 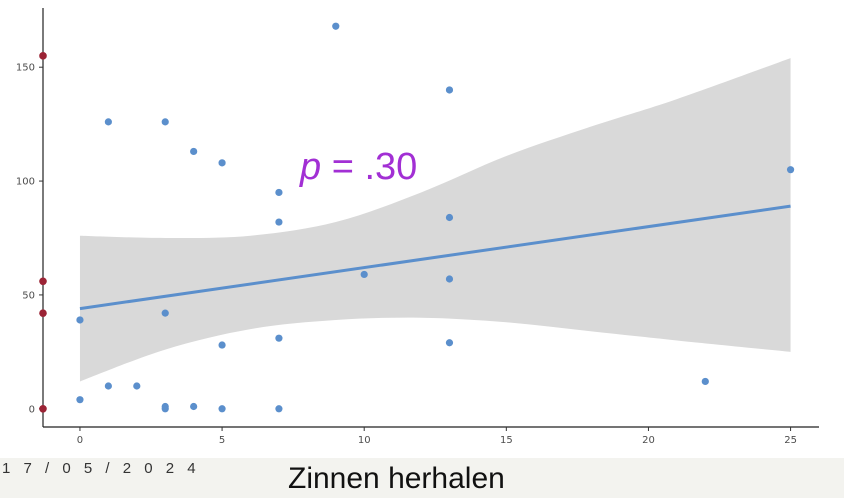 What do you see at coordinates (790, 440) in the screenshot?
I see `x-tick-label: 25` at bounding box center [790, 440].